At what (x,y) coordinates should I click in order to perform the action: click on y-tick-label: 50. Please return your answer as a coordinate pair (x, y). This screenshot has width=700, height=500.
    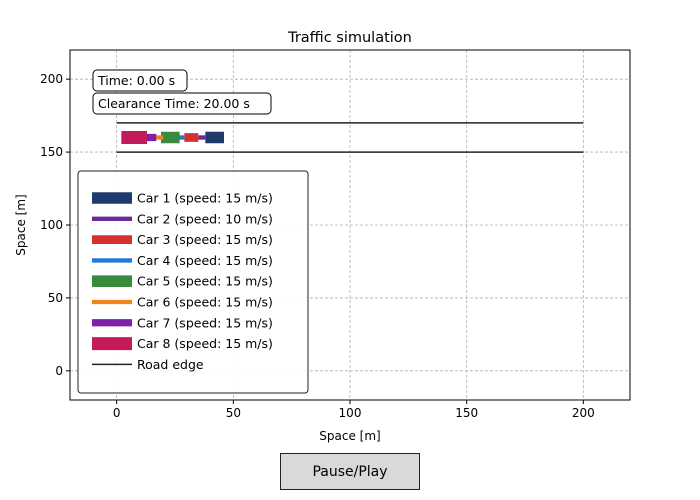
    Looking at the image, I should click on (55, 298).